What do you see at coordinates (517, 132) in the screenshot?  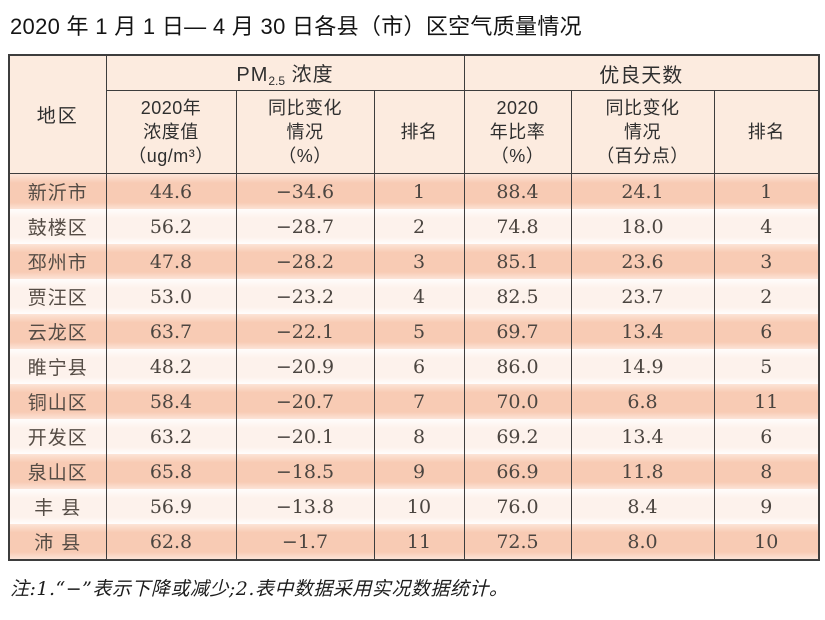 I see `col-header-good-ratio: 2020 年比率 （%）` at bounding box center [517, 132].